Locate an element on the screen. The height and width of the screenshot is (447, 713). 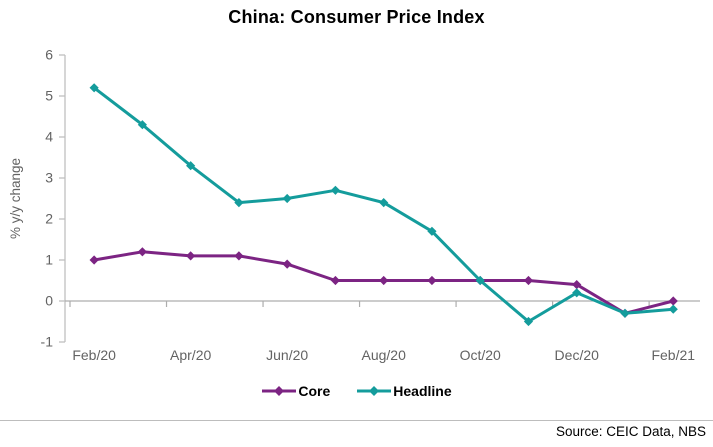
chart-title: China: Consumer Price Index is located at coordinates (356, 17).